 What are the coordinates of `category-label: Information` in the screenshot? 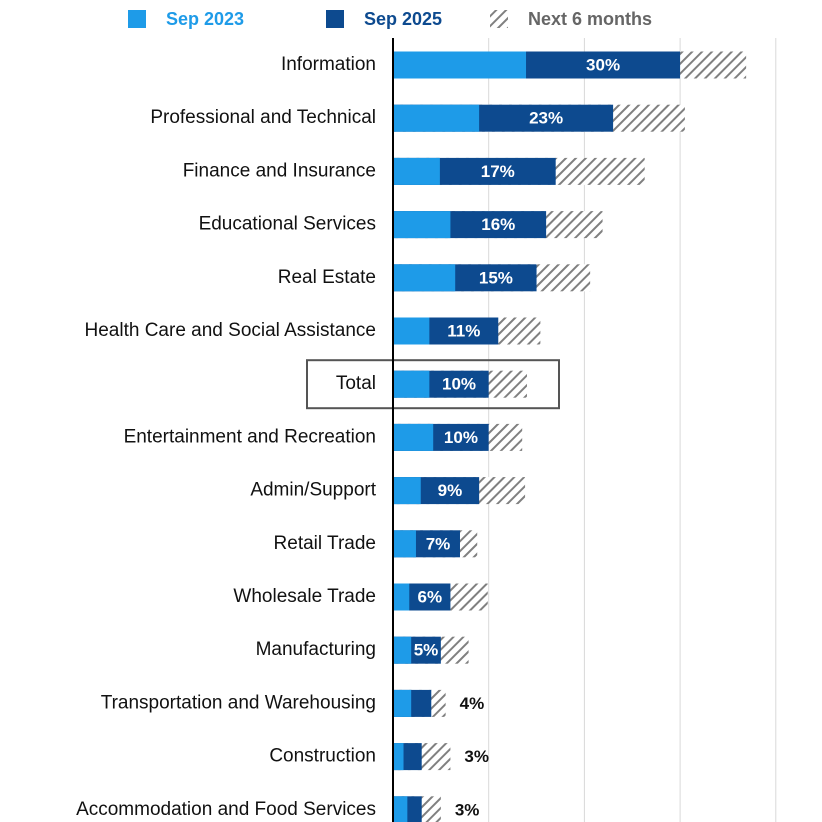 It's located at (328, 64).